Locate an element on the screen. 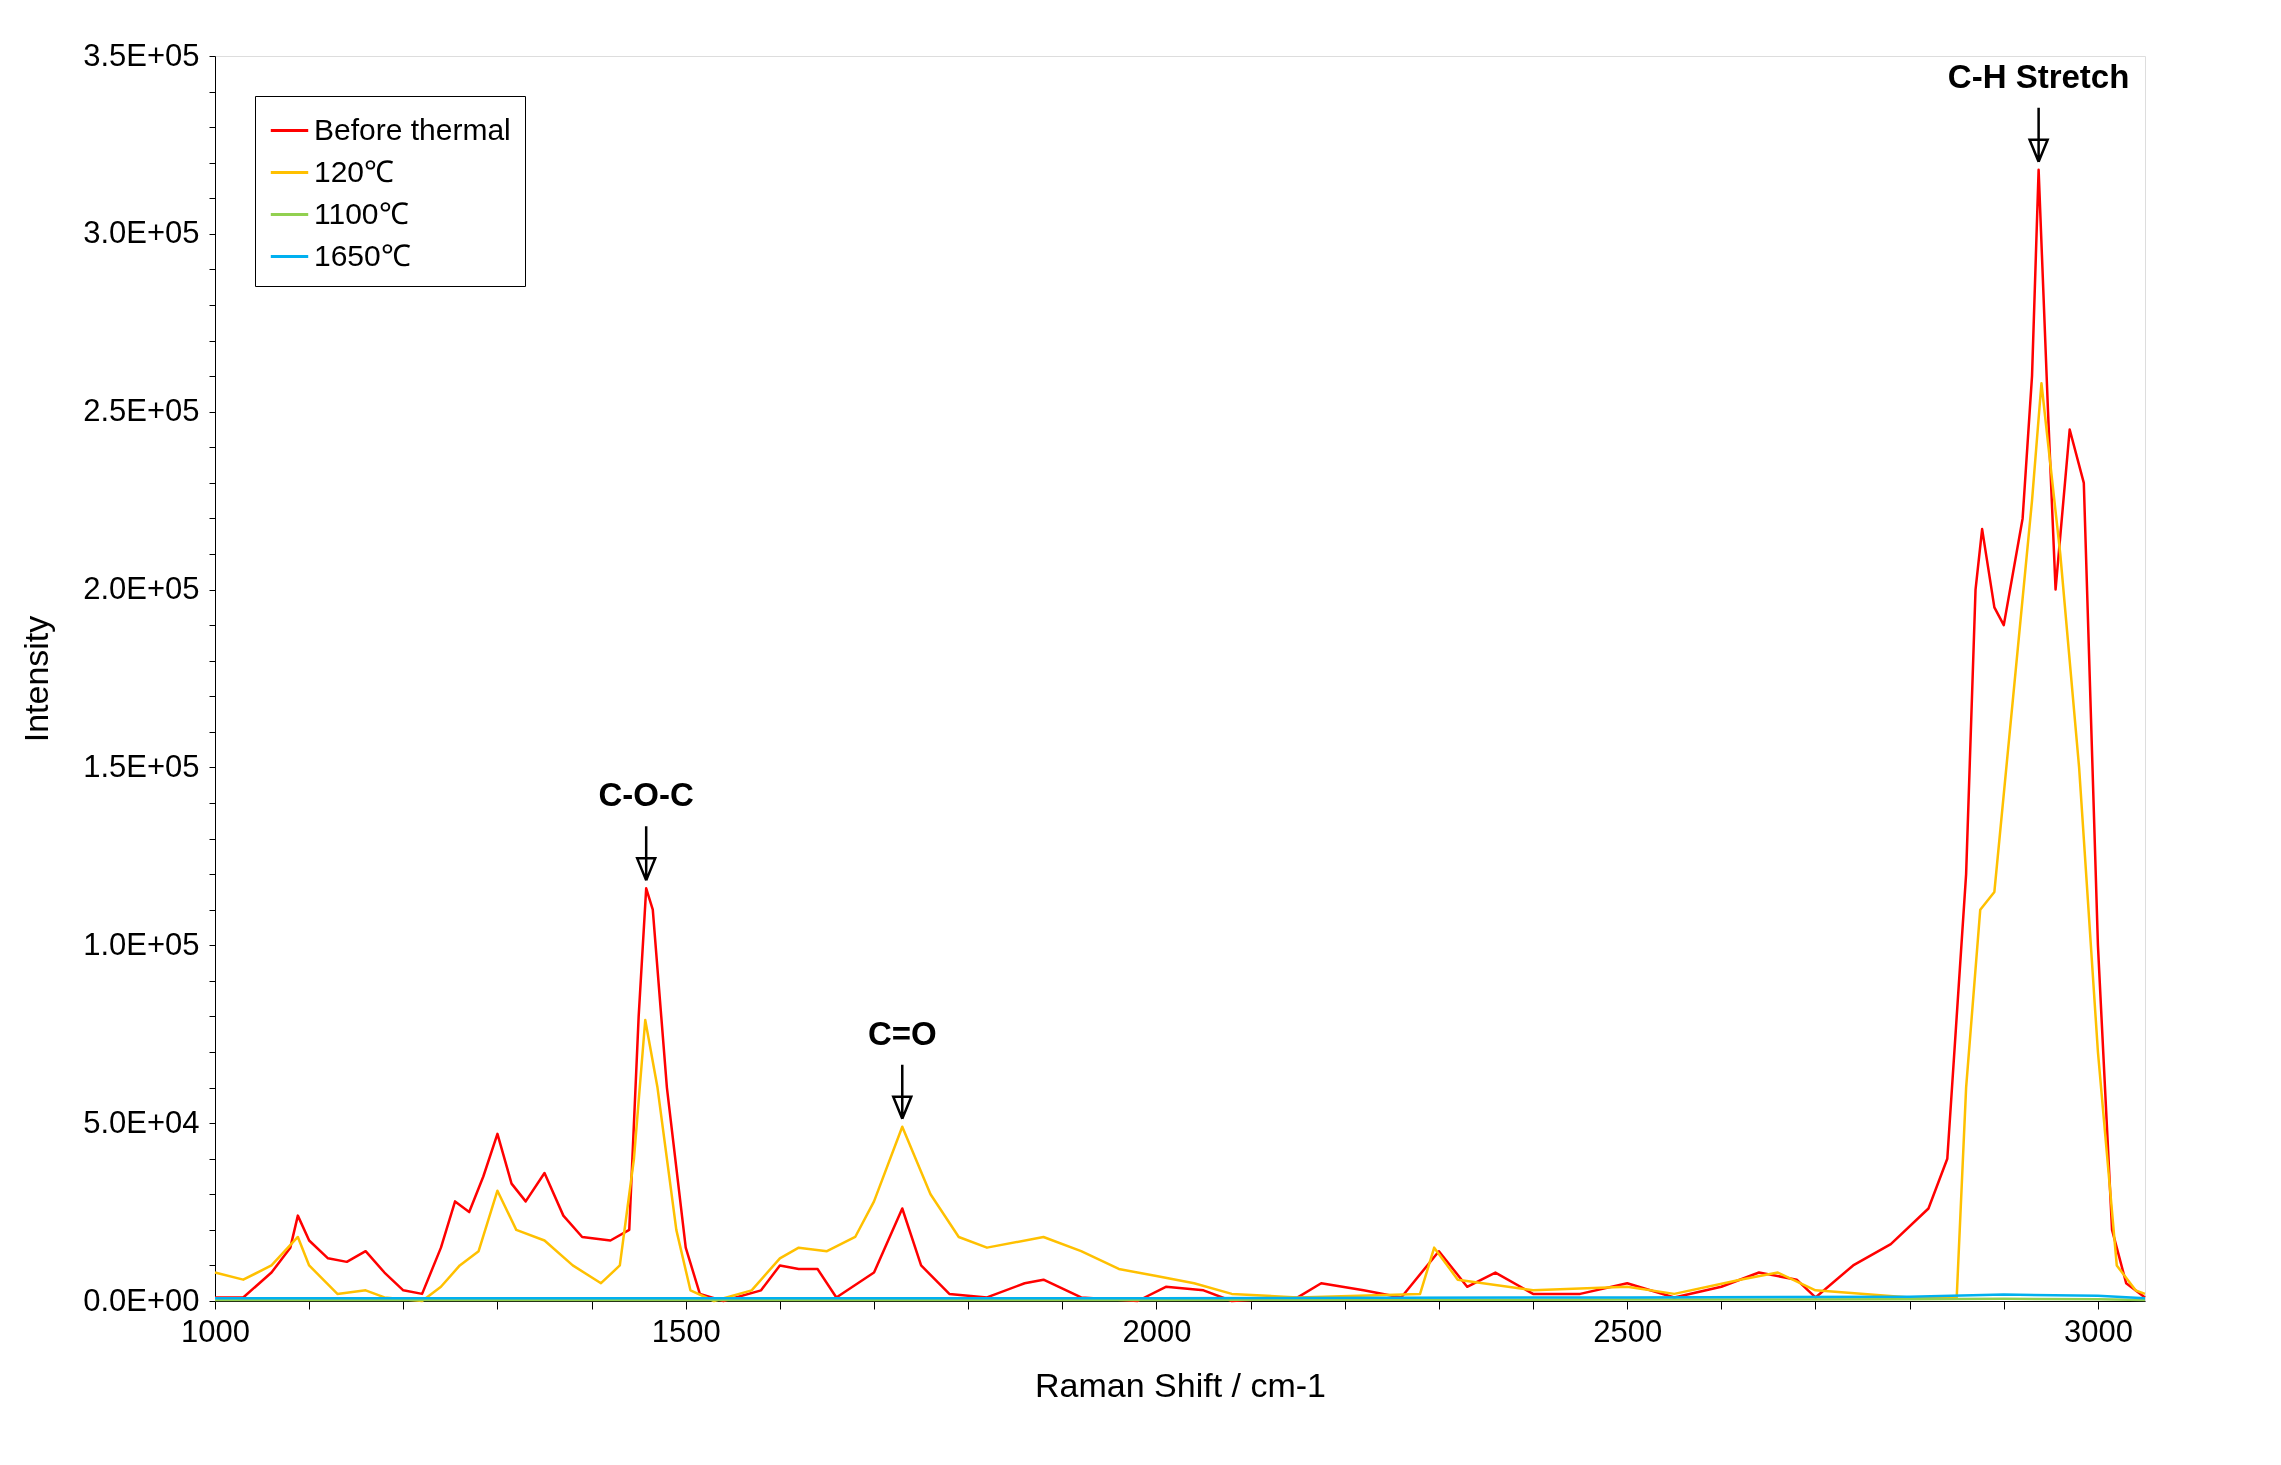  x-tick-label: 3000 is located at coordinates (2098, 1331).